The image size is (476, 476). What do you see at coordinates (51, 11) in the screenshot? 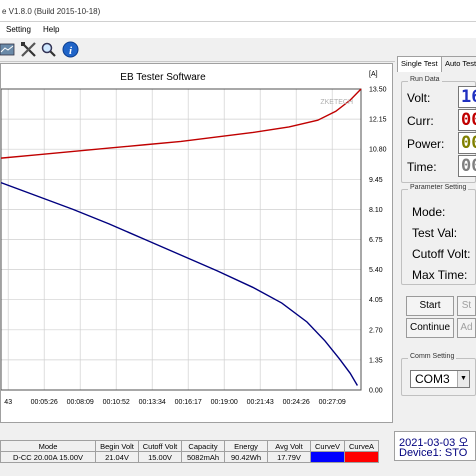
I see `window-title: e V1.8.0 (Build 2015-10-18)` at bounding box center [51, 11].